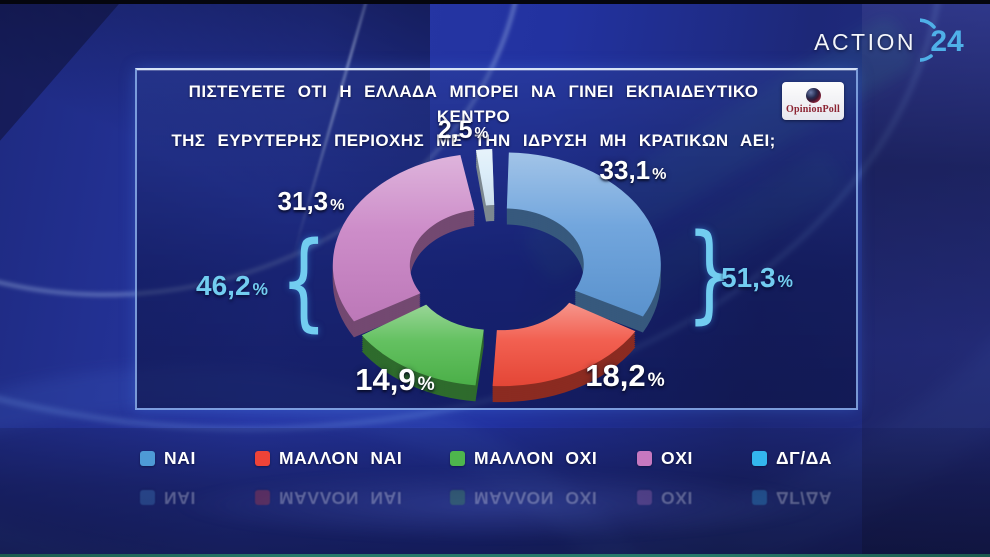 The image size is (990, 557). I want to click on legend-item-2-reflection: ΜΑΛΛΟΝ ΟΧΙ, so click(523, 497).